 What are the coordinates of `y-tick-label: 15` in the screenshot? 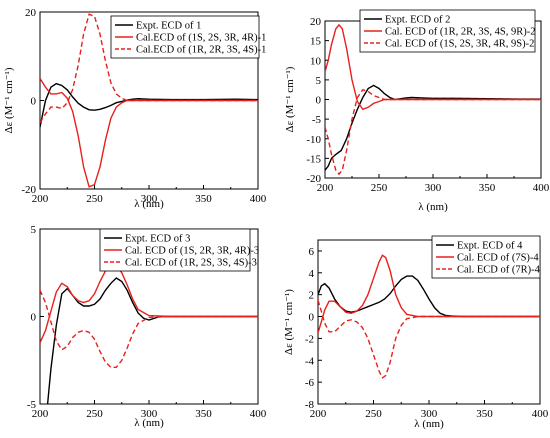 It's located at (316, 42).